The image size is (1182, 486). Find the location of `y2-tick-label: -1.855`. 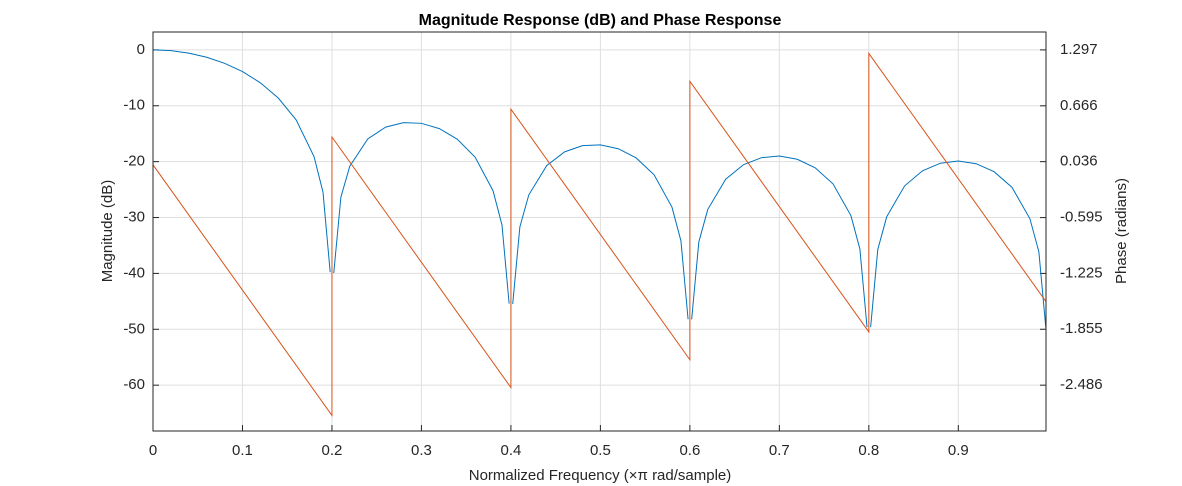

y2-tick-label: -1.855 is located at coordinates (1081, 328).